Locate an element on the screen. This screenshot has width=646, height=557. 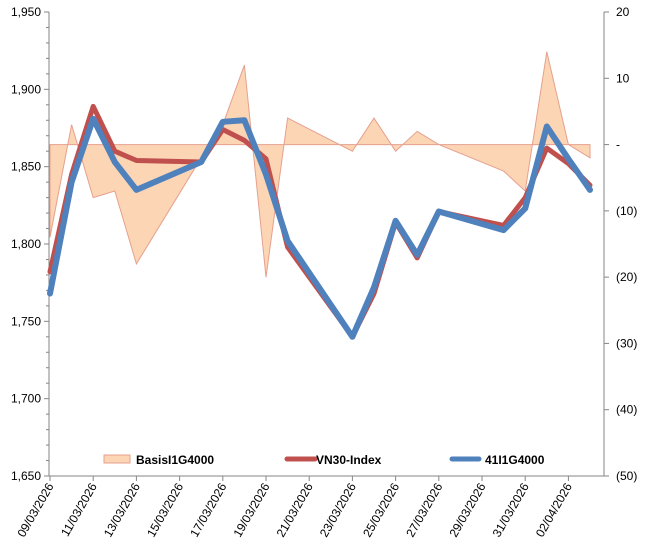
x-tick-label: 11/03/2026 is located at coordinates (79, 509).